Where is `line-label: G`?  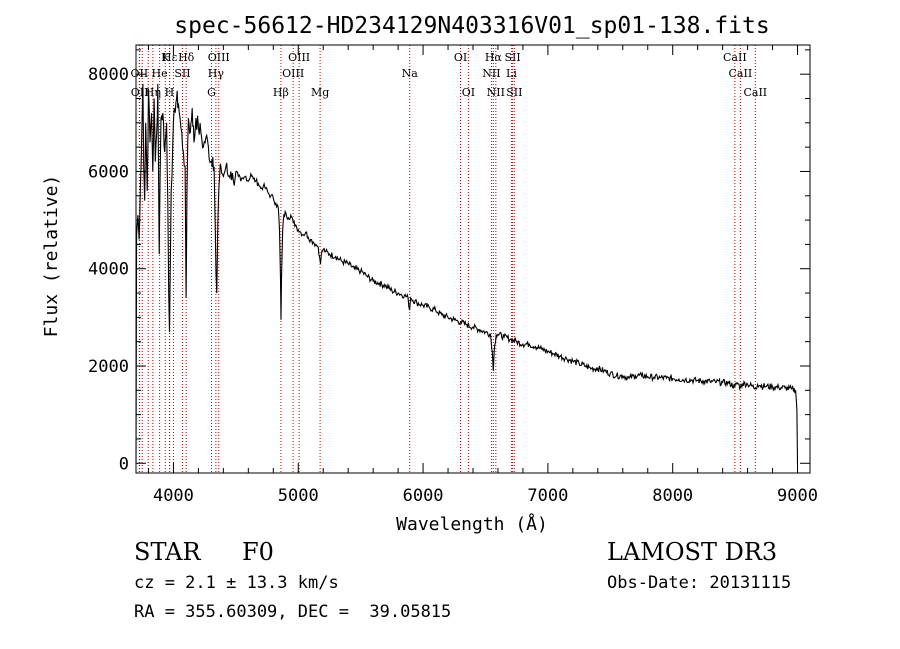 line-label: G is located at coordinates (211, 92).